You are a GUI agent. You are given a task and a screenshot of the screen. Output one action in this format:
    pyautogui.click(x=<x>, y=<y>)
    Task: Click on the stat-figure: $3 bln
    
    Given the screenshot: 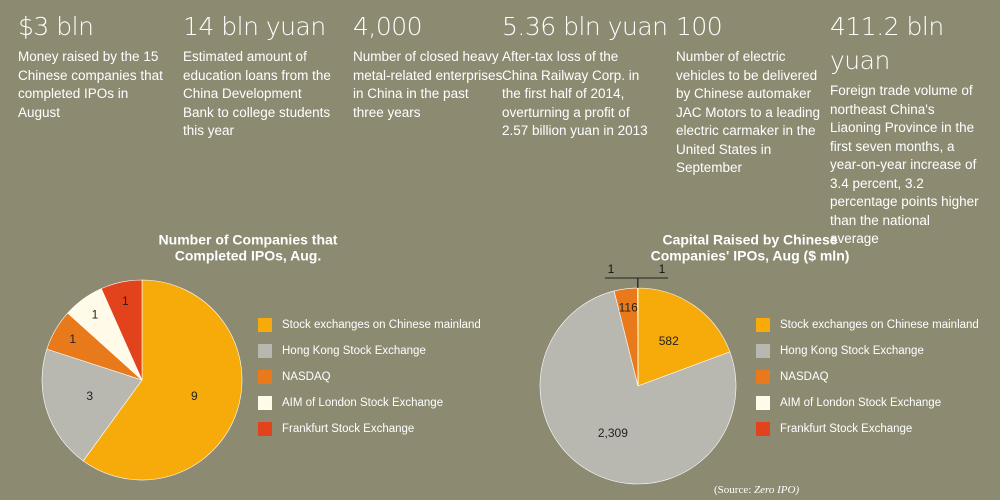 What is the action you would take?
    pyautogui.click(x=56, y=26)
    